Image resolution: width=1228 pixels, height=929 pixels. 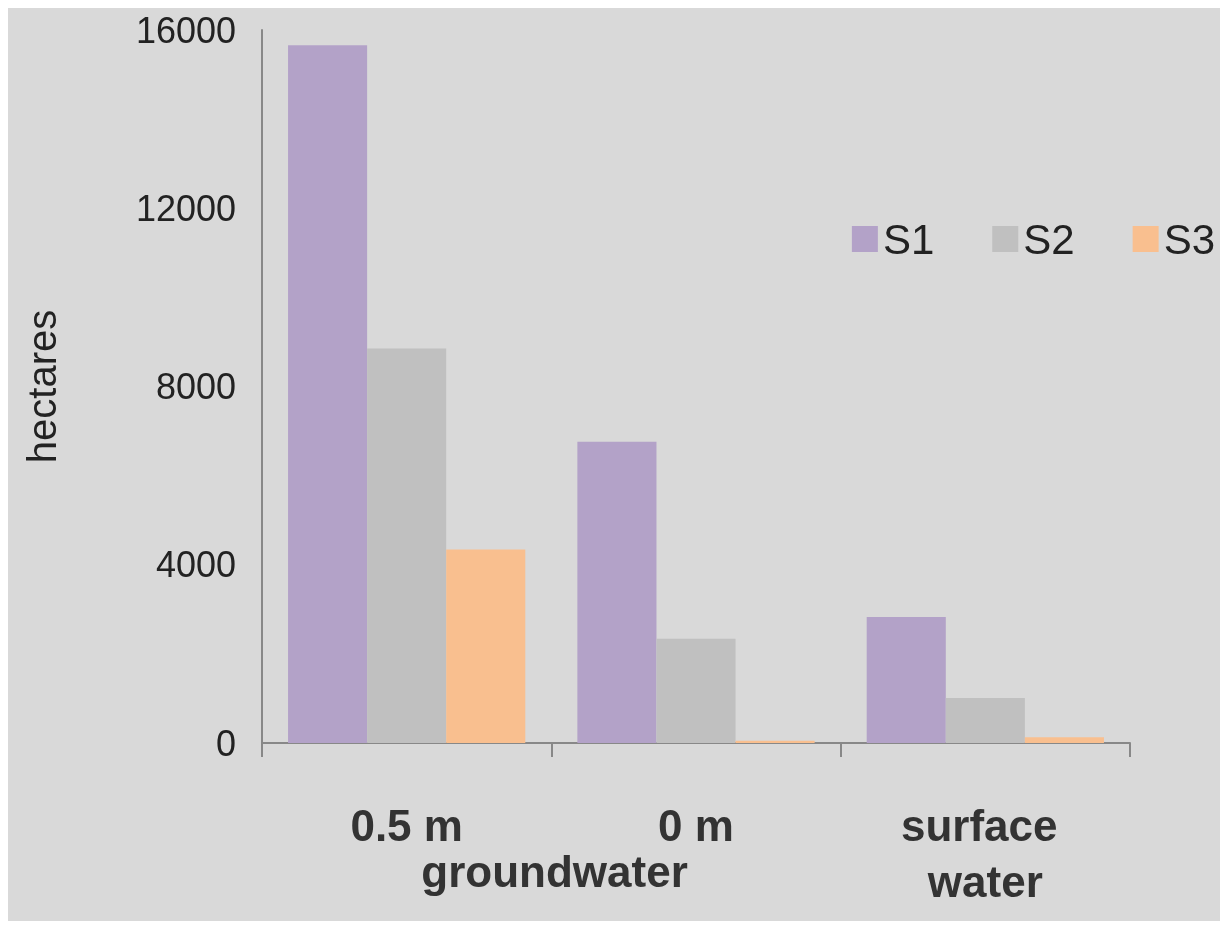 I want to click on y-tick-label: 8000, so click(x=195, y=386).